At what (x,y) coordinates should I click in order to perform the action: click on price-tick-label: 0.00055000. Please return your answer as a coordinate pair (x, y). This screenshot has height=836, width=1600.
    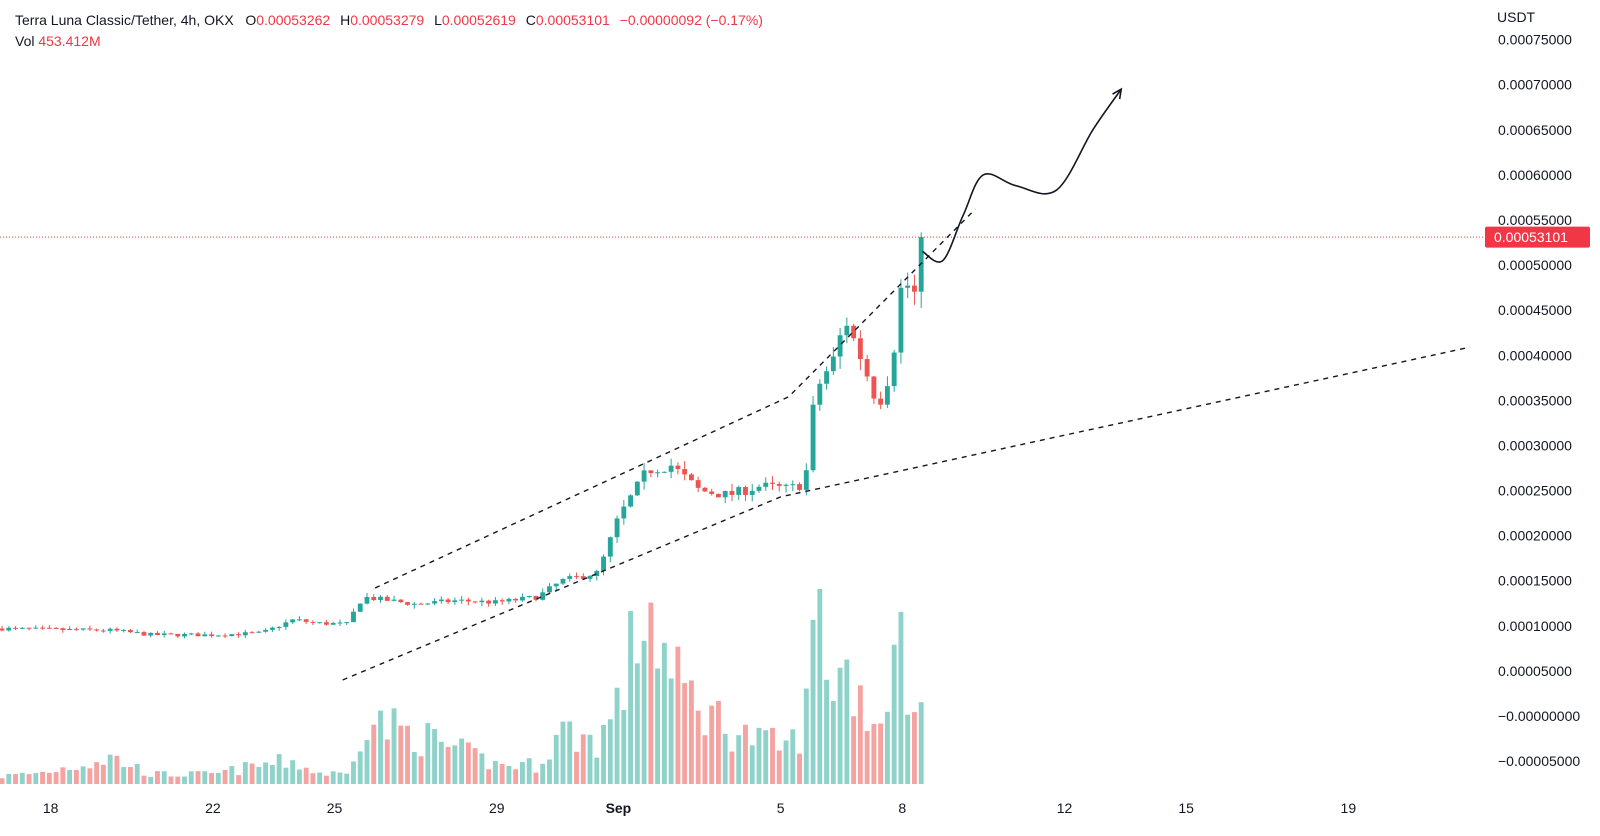
    Looking at the image, I should click on (1535, 220).